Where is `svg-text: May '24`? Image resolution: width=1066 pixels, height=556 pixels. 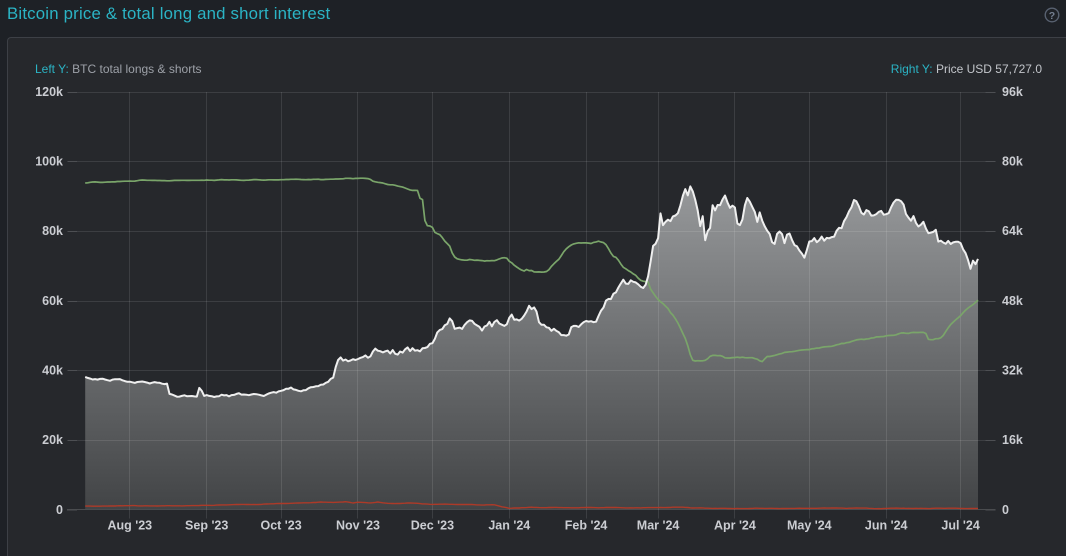
svg-text: May '24 is located at coordinates (809, 525).